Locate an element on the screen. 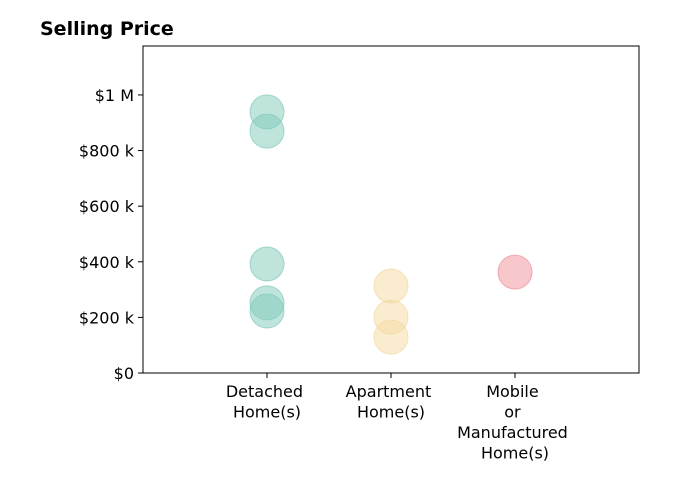 The width and height of the screenshot is (679, 503). y-tick-label: $400 k is located at coordinates (107, 262).